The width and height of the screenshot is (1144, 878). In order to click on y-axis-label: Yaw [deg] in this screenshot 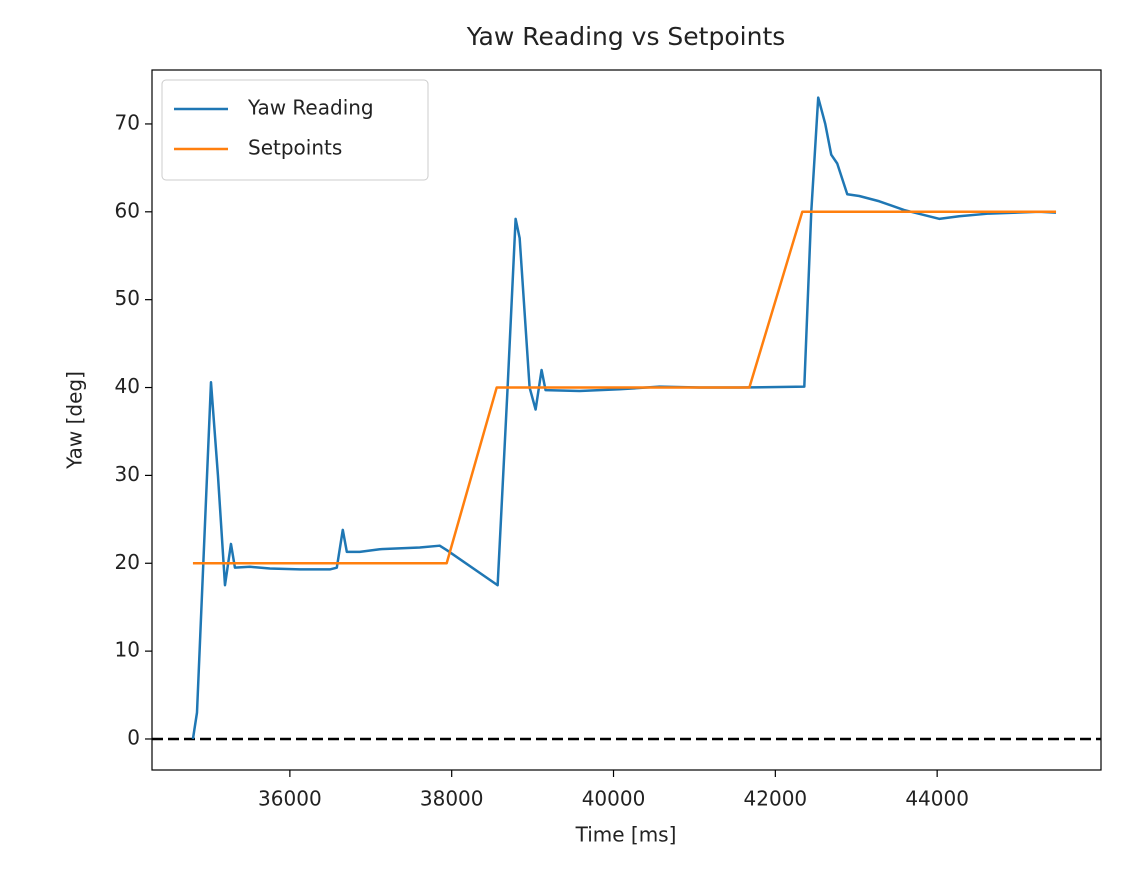, I will do `click(75, 420)`.